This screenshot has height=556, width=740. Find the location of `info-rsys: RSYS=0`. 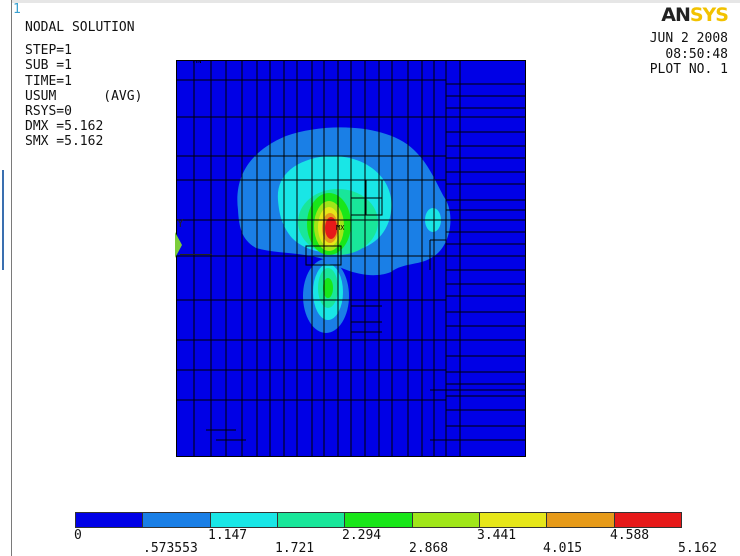

info-rsys: RSYS=0 is located at coordinates (48, 112).